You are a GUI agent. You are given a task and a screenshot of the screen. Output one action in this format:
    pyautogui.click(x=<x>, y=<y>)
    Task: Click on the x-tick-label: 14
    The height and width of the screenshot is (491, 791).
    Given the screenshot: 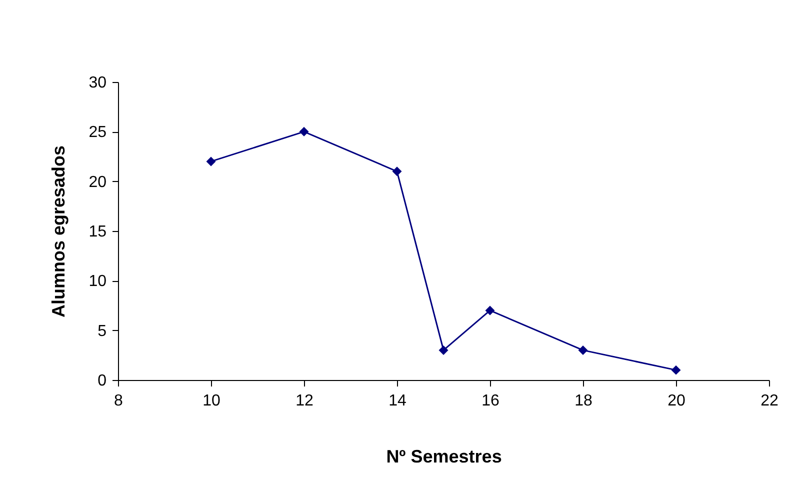 What is the action you would take?
    pyautogui.click(x=397, y=401)
    